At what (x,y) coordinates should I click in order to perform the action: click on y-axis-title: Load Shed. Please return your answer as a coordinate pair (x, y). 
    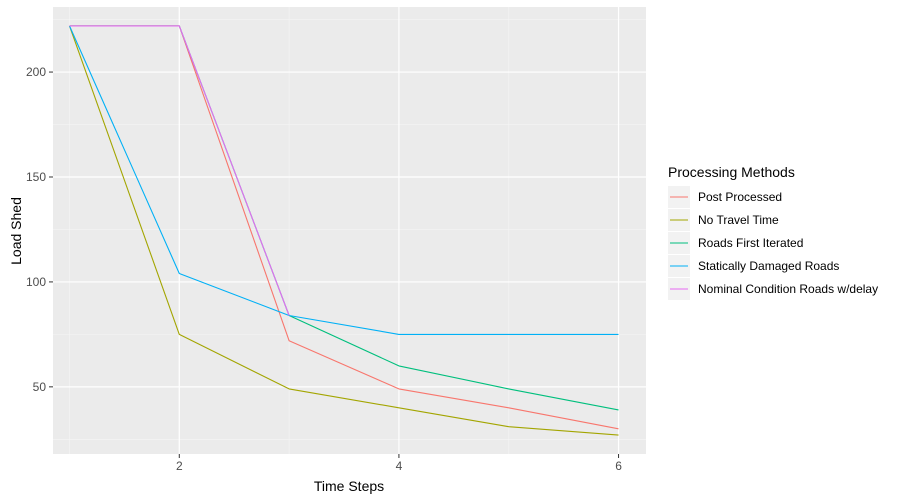
    Looking at the image, I should click on (16, 231).